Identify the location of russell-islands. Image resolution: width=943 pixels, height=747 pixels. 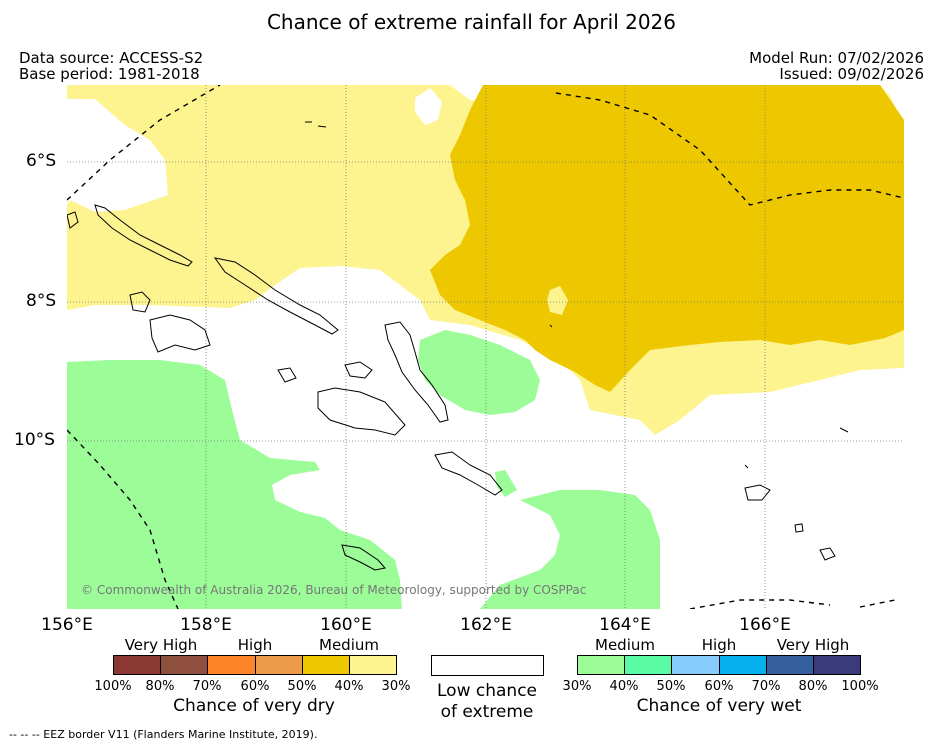
(287, 375).